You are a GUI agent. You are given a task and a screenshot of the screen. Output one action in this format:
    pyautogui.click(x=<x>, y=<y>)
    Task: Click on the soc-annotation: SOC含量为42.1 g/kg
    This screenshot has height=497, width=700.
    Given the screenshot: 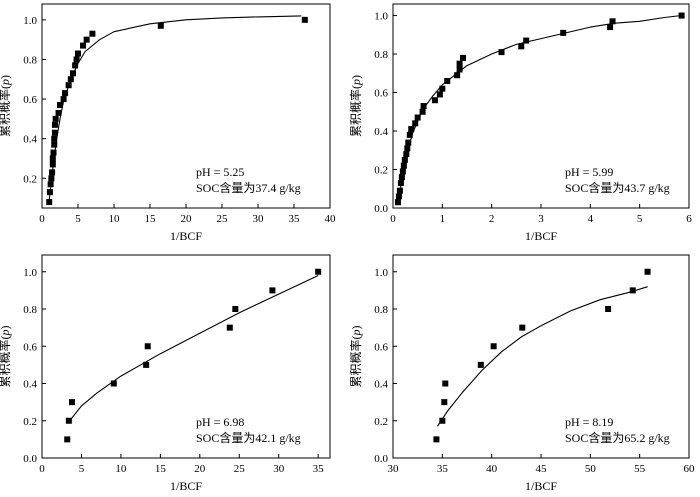 What is the action you would take?
    pyautogui.click(x=248, y=437)
    